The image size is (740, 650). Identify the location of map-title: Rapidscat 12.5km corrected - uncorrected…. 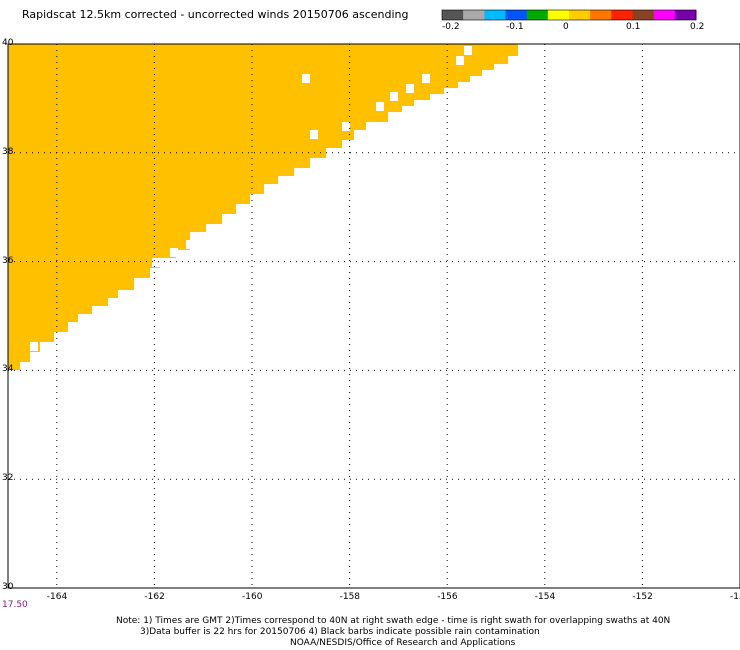
(215, 14).